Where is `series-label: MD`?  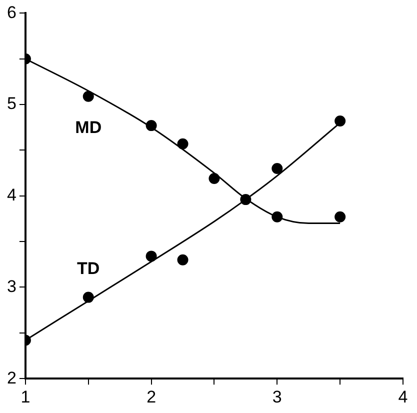 series-label: MD is located at coordinates (88, 128).